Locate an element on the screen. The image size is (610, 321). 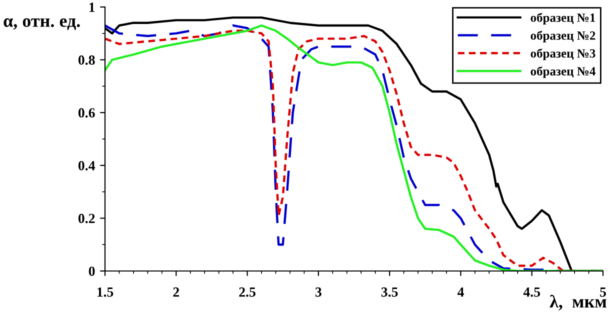
x-tick-label: 3.5 is located at coordinates (389, 292).